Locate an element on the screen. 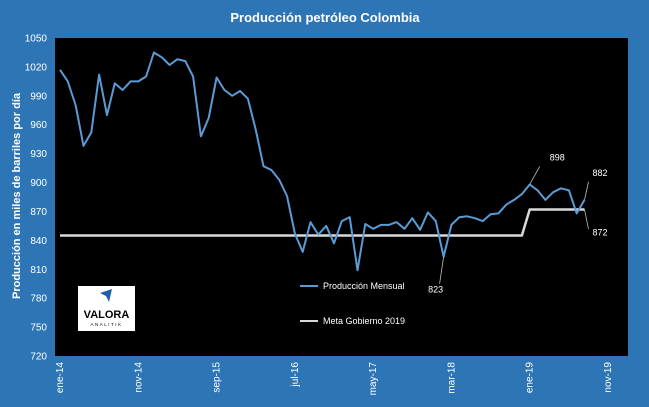 This screenshot has height=407, width=649. y-tick-label: 840 is located at coordinates (38, 241).